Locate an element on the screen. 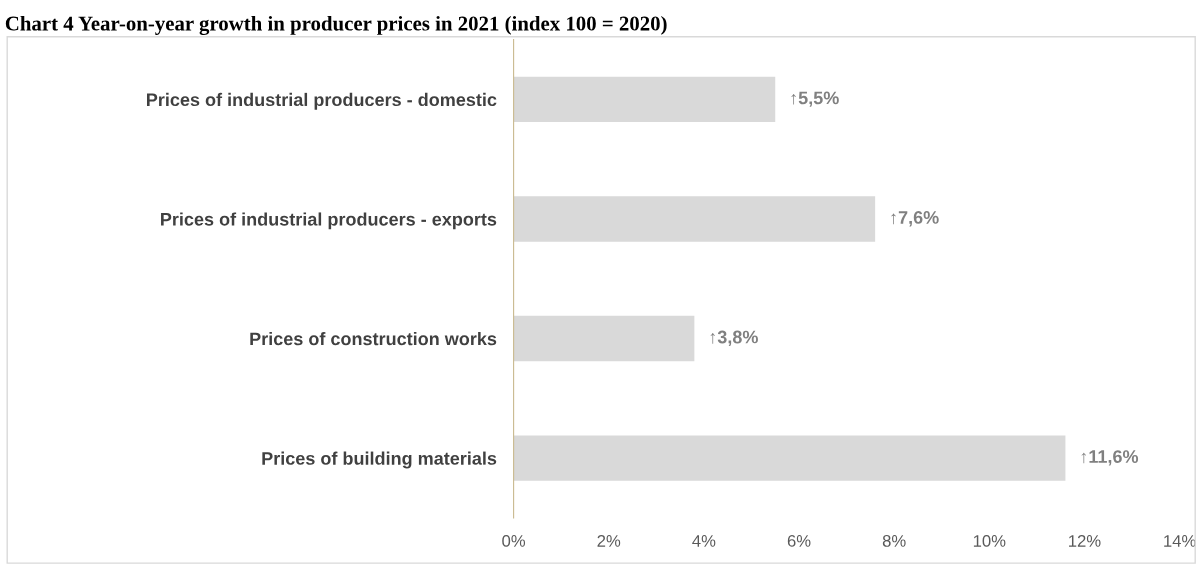 This screenshot has width=1200, height=566. y-tick-label: Prices of construction works is located at coordinates (373, 339).